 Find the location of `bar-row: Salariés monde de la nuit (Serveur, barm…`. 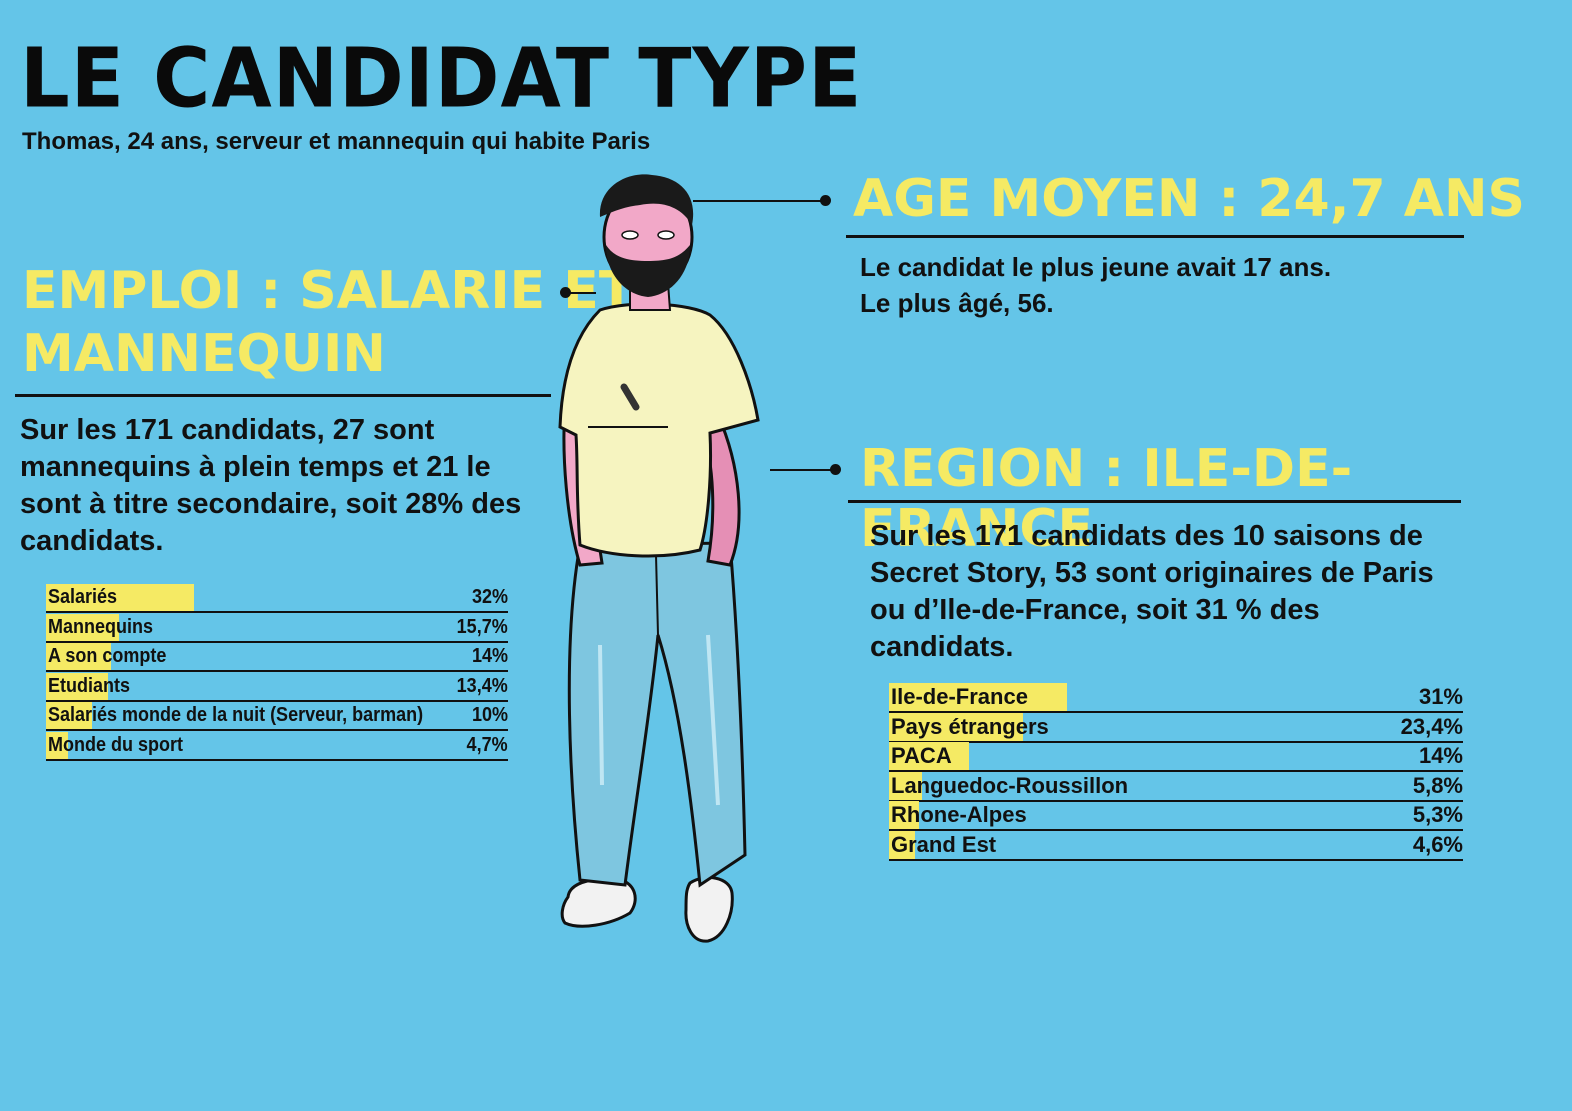

bar-row: Salariés monde de la nuit (Serveur, barm… is located at coordinates (277, 716).